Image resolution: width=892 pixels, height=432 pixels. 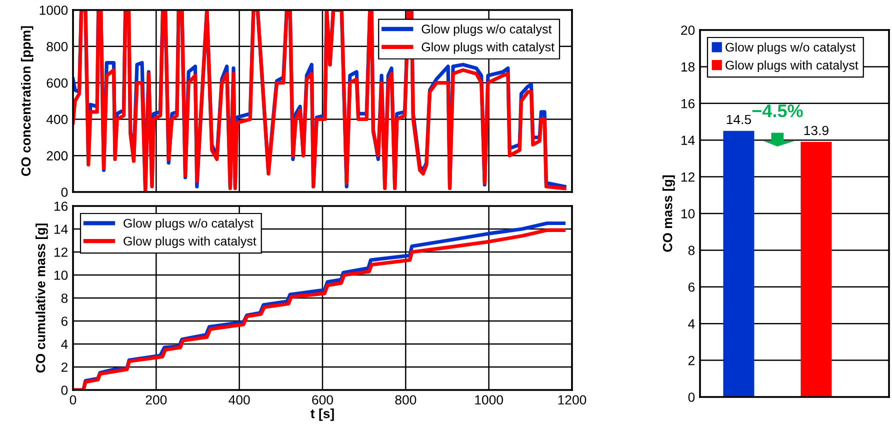 I want to click on x-tick-label: 0, so click(x=73, y=400).